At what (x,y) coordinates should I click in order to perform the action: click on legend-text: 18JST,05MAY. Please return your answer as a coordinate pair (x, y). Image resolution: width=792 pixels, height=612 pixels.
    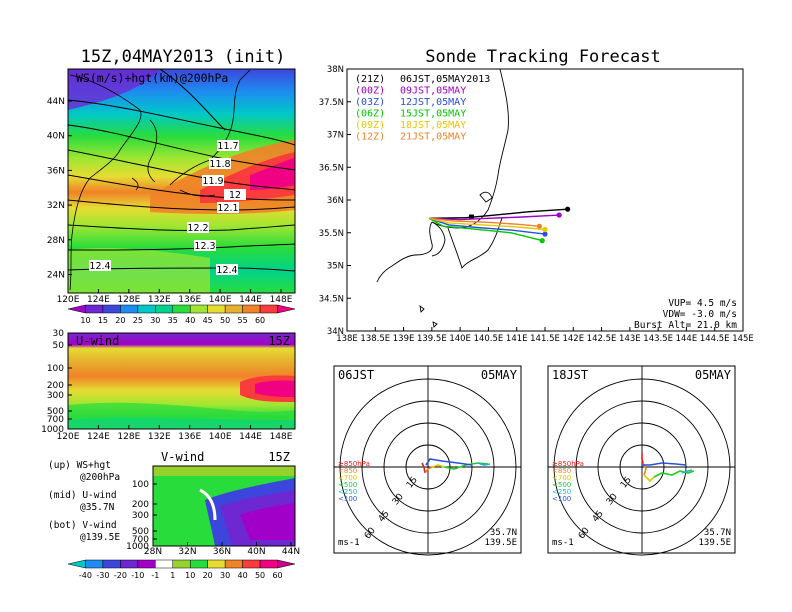
    Looking at the image, I should click on (433, 125).